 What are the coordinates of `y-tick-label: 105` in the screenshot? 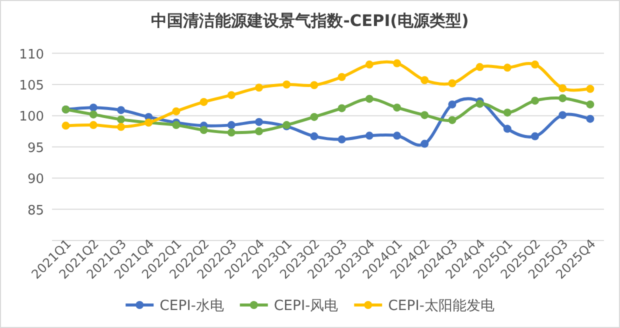 It's located at (31, 86).